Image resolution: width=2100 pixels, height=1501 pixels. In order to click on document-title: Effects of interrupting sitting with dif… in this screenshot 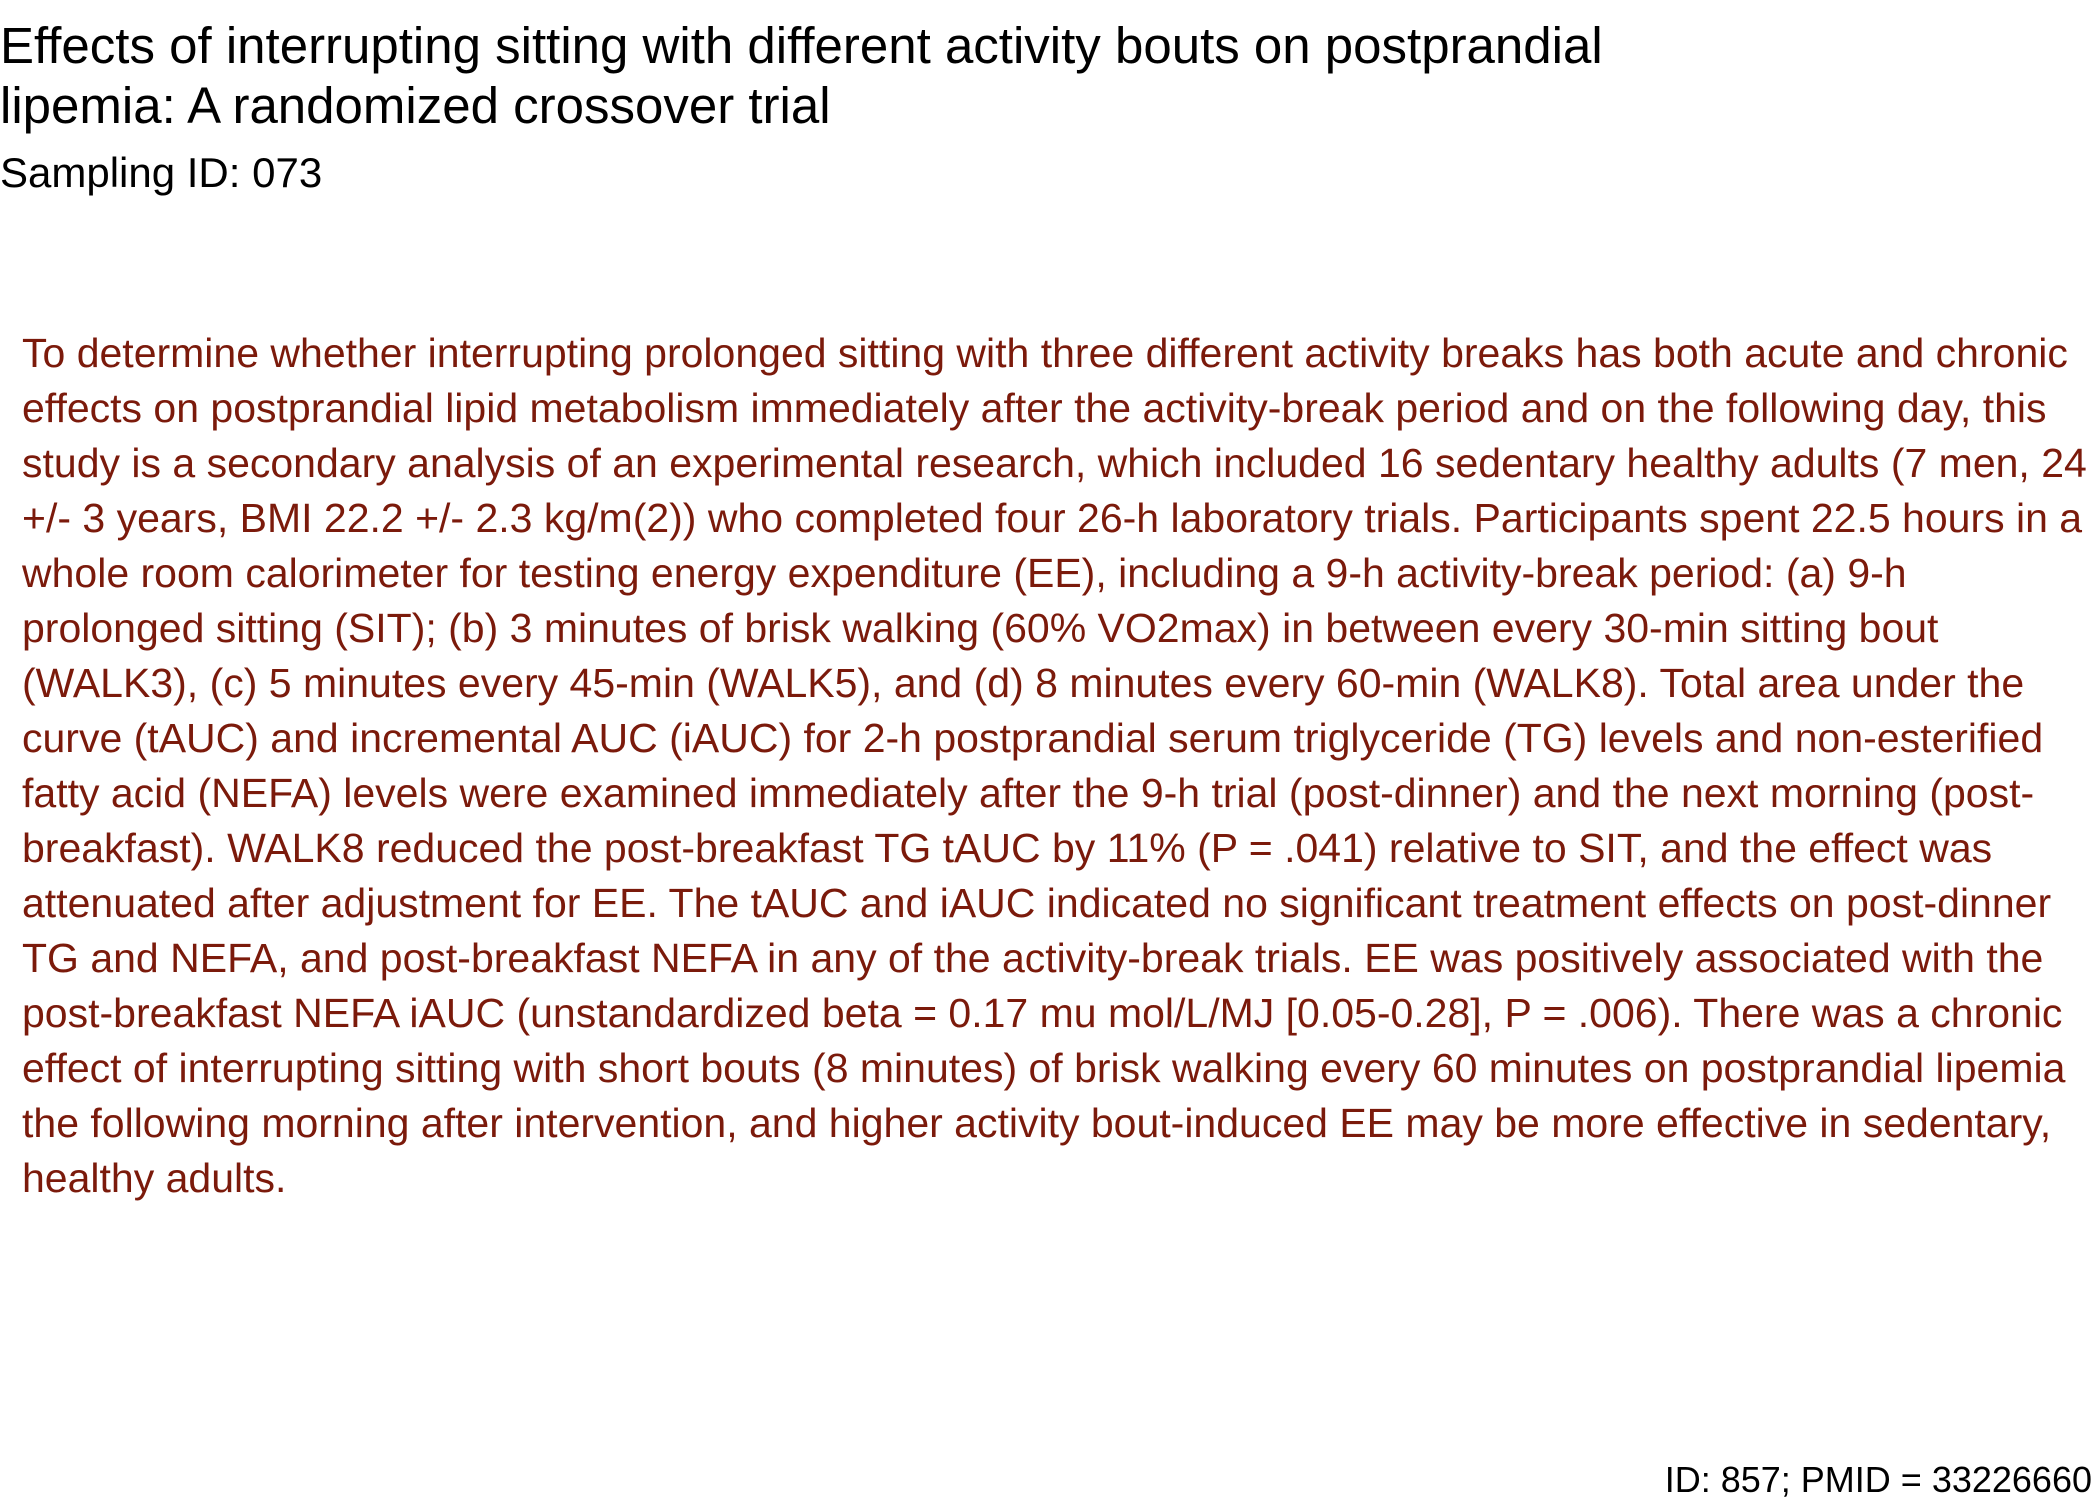, I will do `click(801, 75)`.